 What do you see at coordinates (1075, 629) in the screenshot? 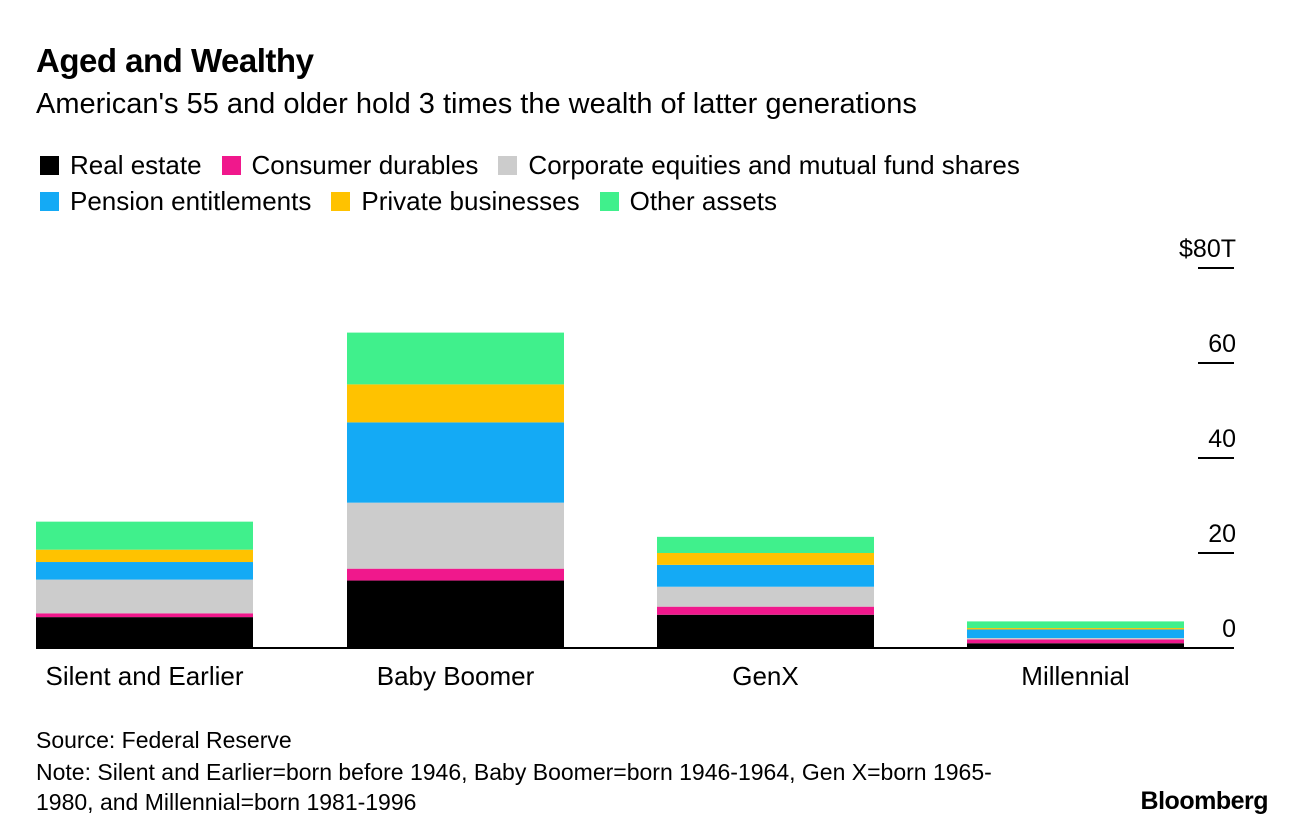
I see `bar-millennial-private-businesses` at bounding box center [1075, 629].